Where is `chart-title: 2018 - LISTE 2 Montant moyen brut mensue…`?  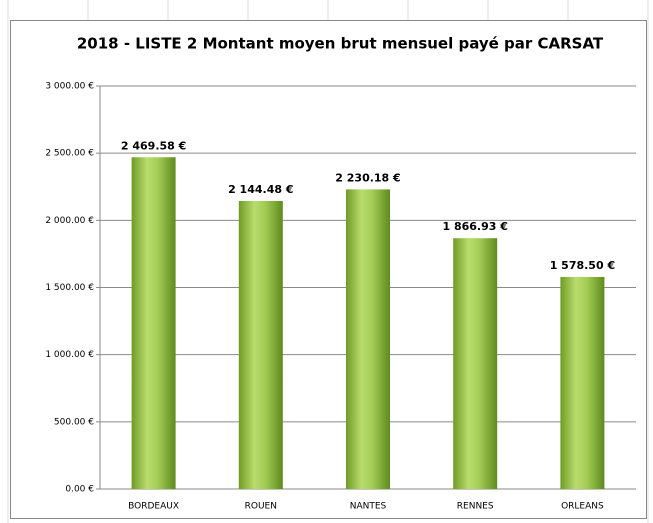
chart-title: 2018 - LISTE 2 Montant moyen brut mensue… is located at coordinates (340, 44).